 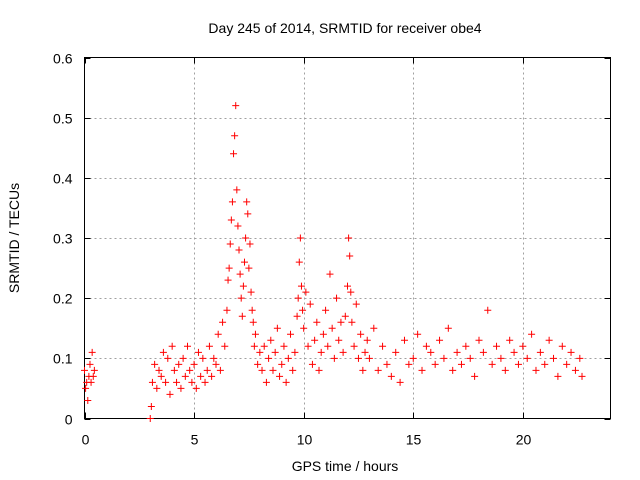 I want to click on x-tick-label: 5, so click(x=195, y=440).